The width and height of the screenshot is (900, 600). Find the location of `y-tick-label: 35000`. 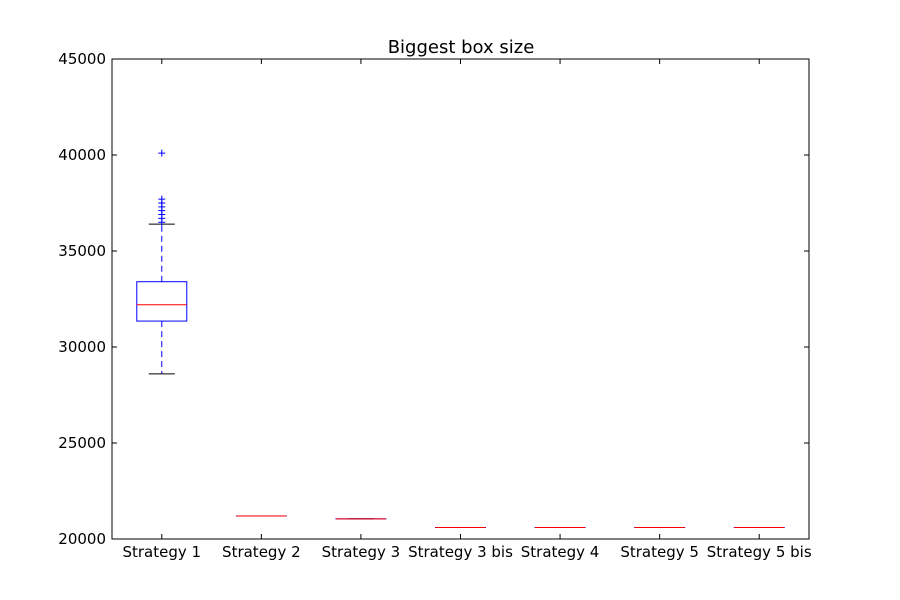

y-tick-label: 35000 is located at coordinates (82, 251).